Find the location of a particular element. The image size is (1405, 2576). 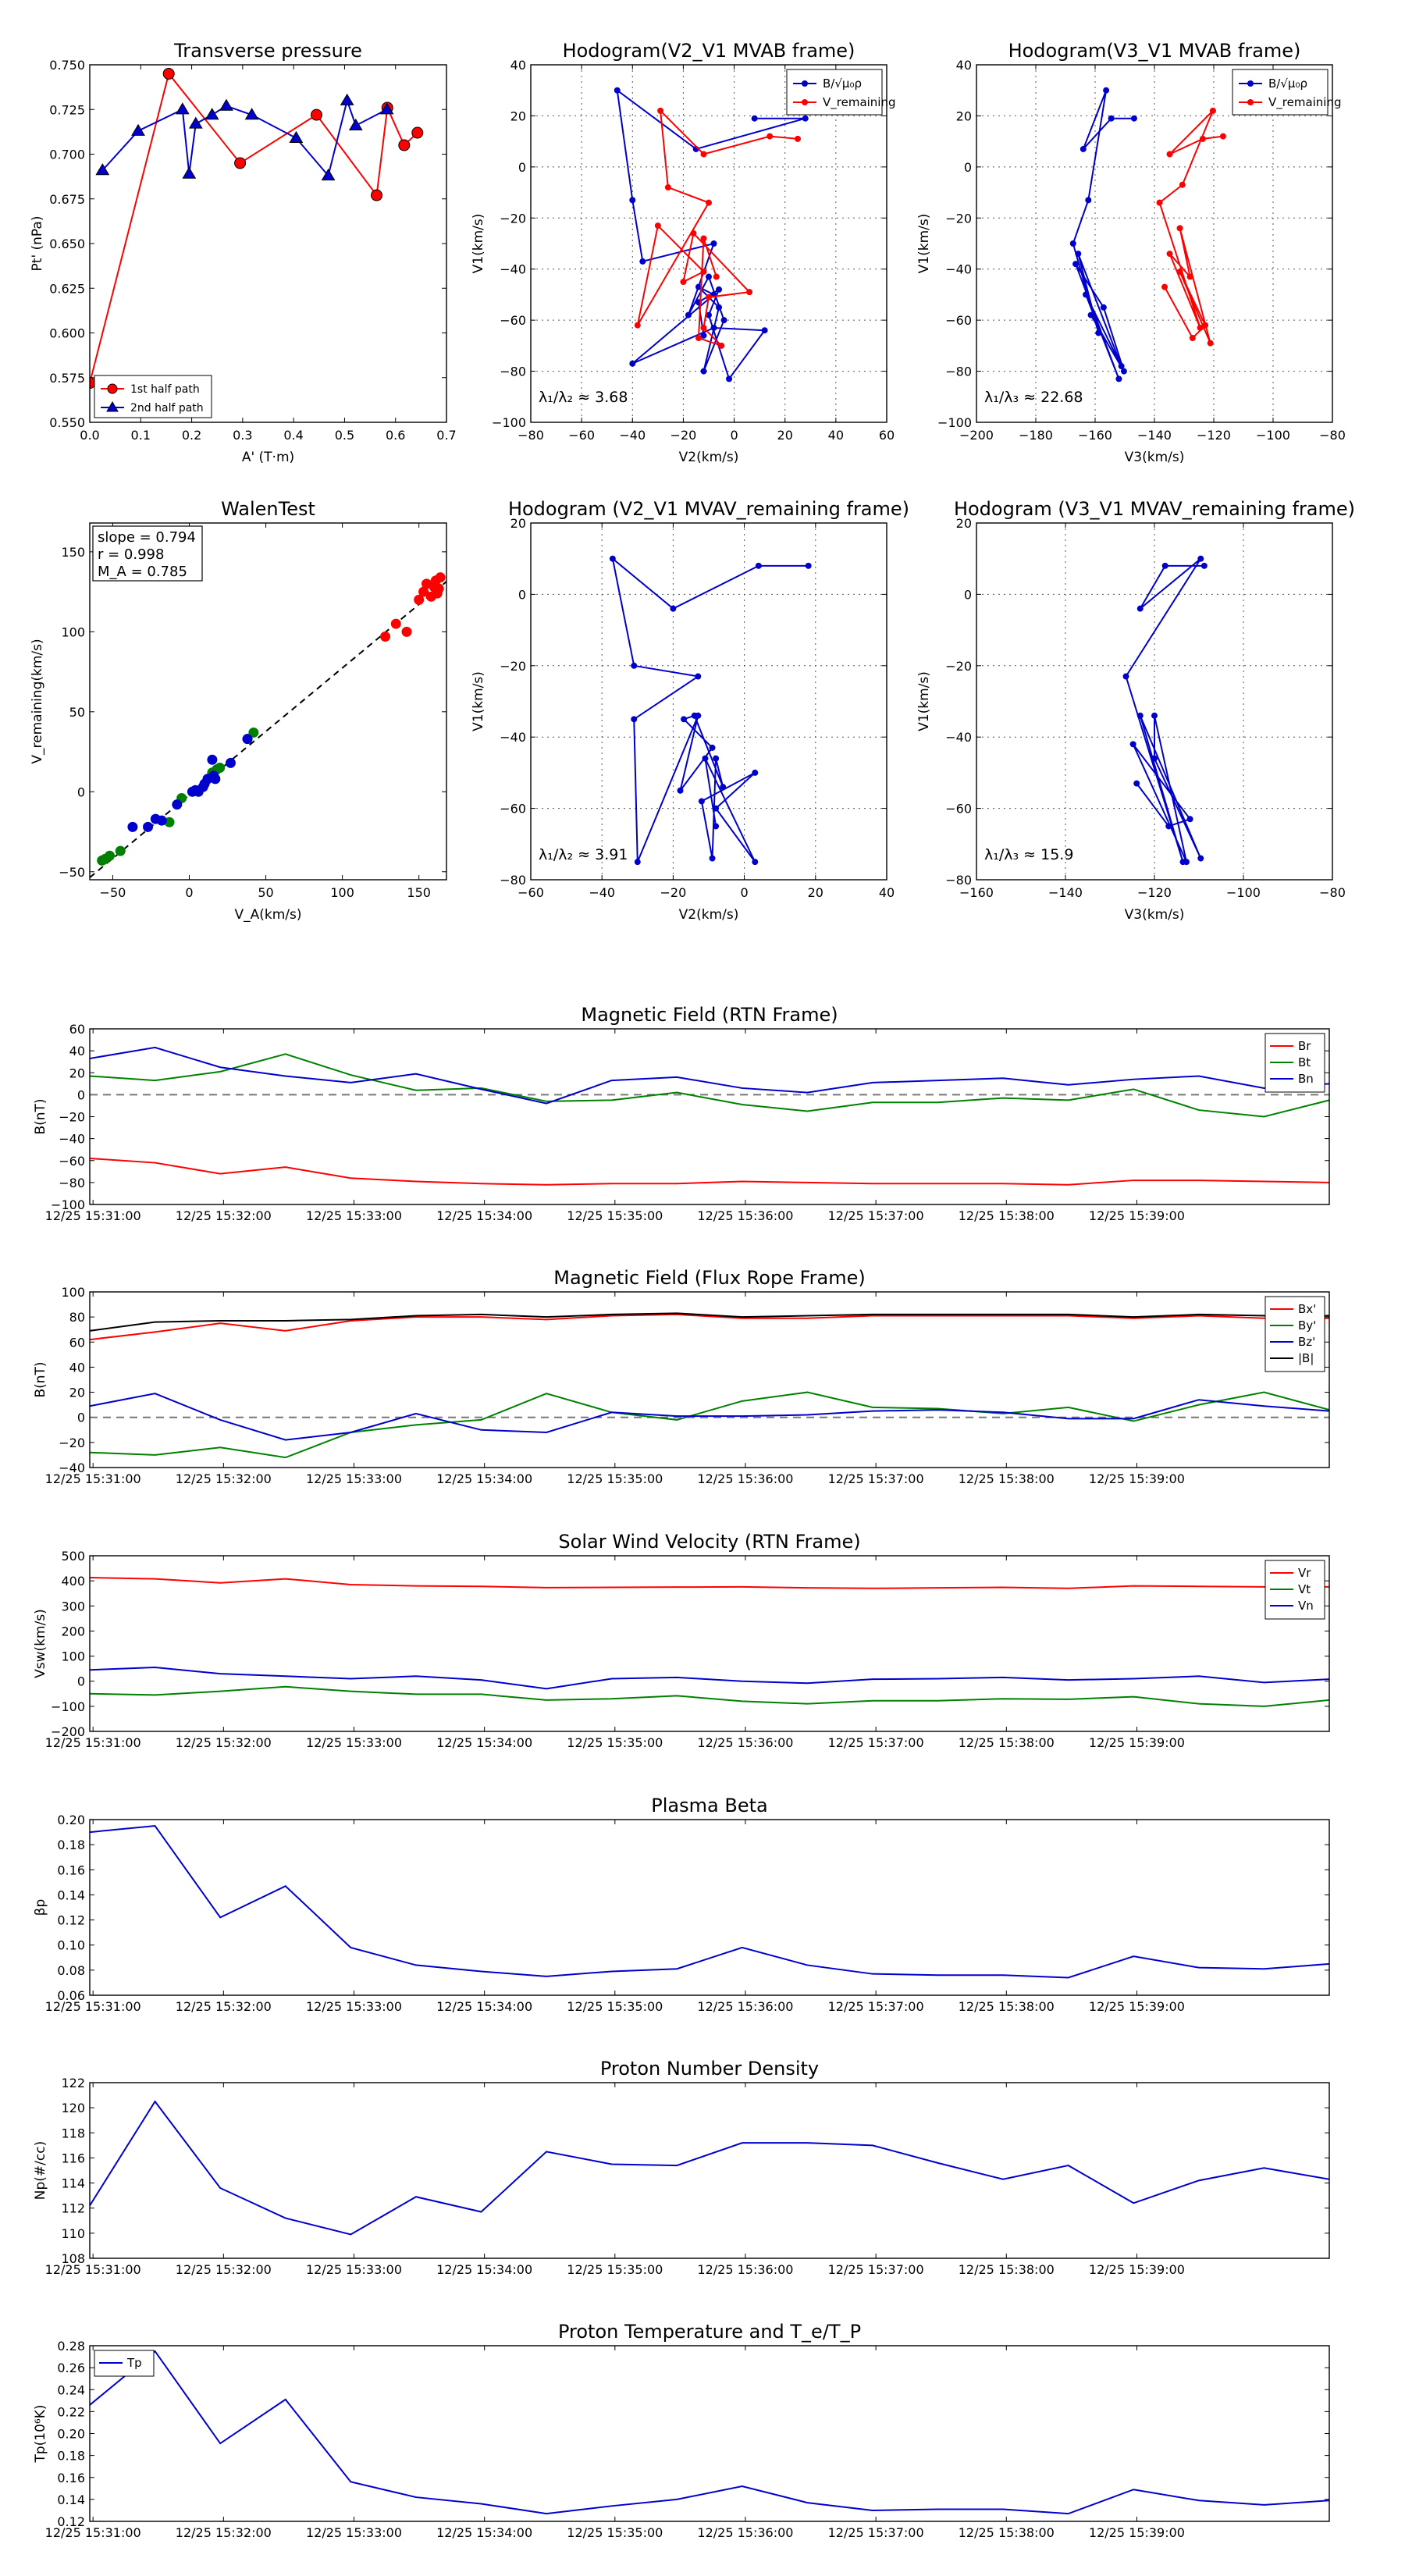

chart-title: Proton Temperature and T_e/T_P is located at coordinates (710, 2332).